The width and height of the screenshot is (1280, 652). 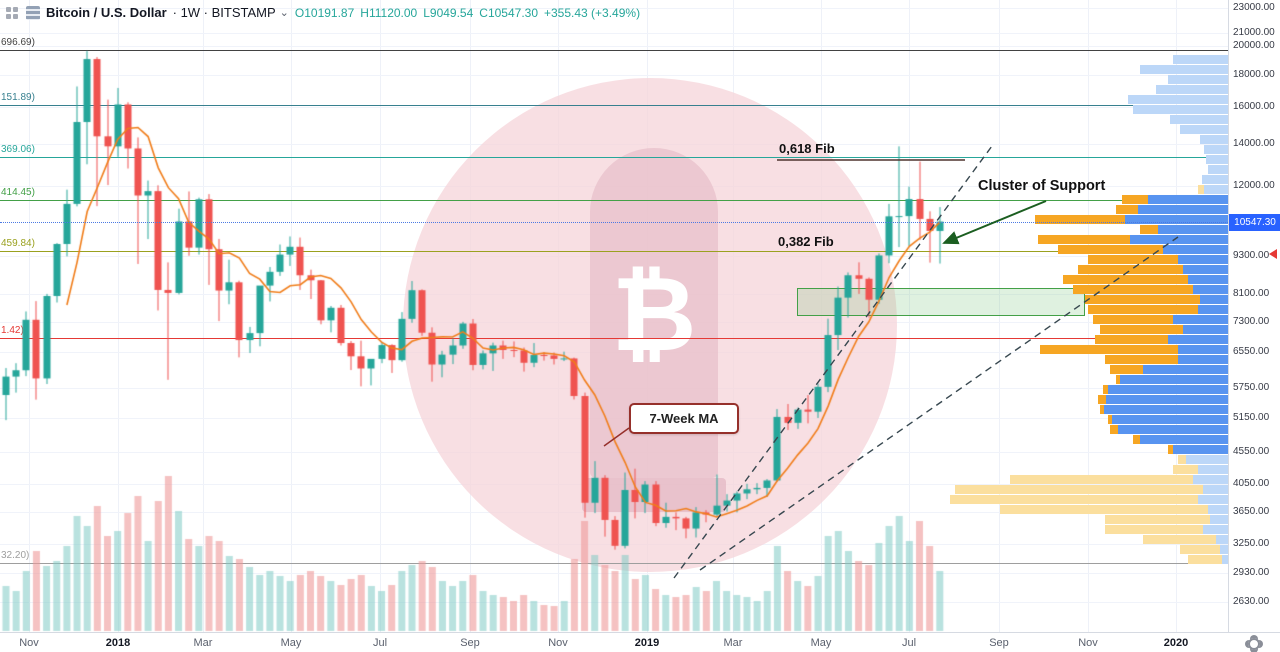 I want to click on price-axis-tick: 23000.00, so click(x=1254, y=7).